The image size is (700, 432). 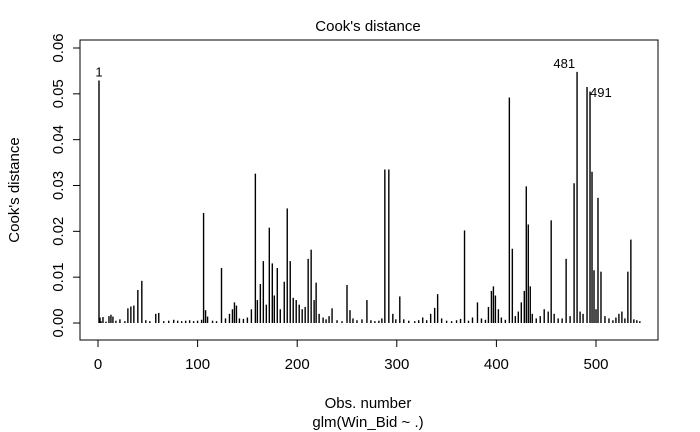 I want to click on y-tick-label: 0.04, so click(x=58, y=139).